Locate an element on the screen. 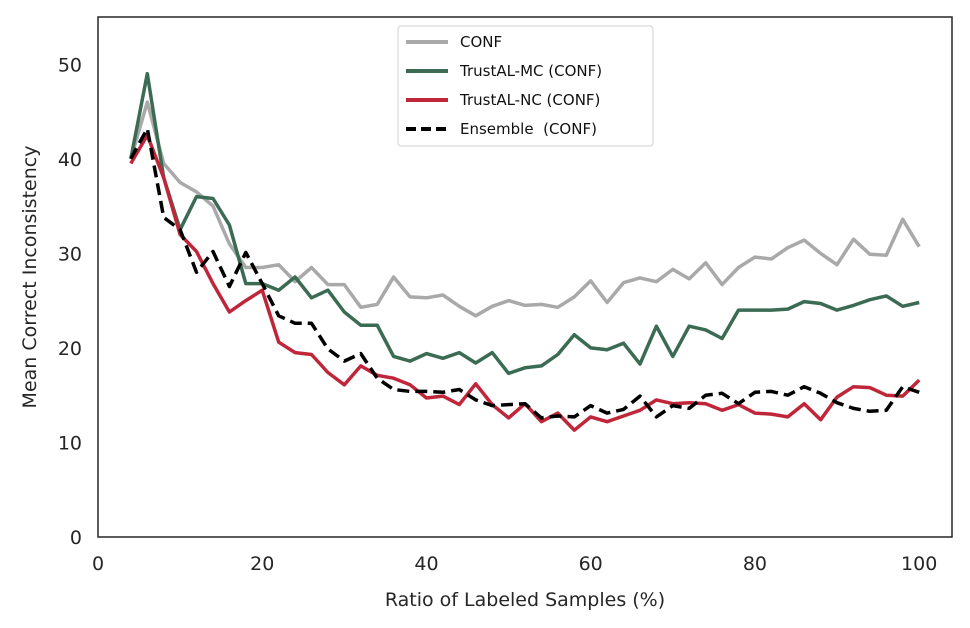  y-tick-label: 10 is located at coordinates (70, 443).